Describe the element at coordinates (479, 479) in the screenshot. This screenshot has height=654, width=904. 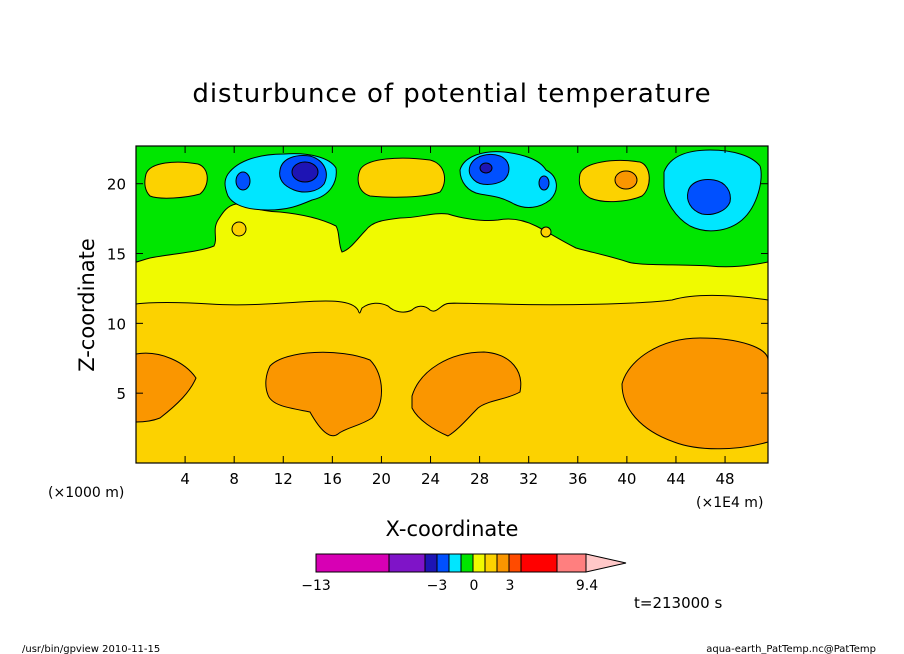
I see `x-tick-label: 28` at that location.